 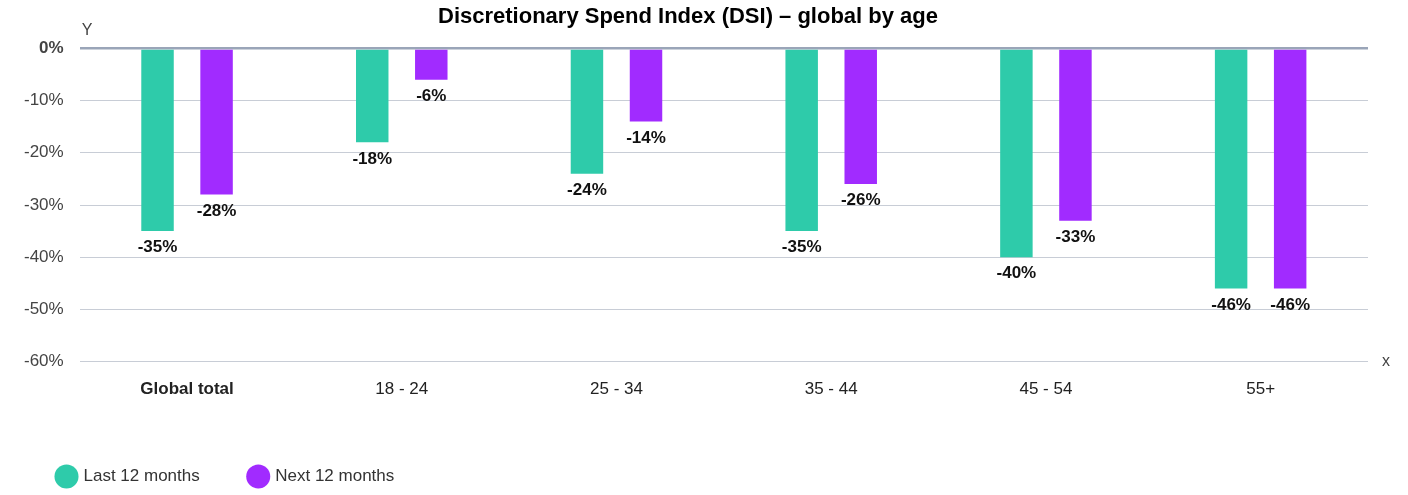 I want to click on data-label: -6%, so click(x=431, y=95).